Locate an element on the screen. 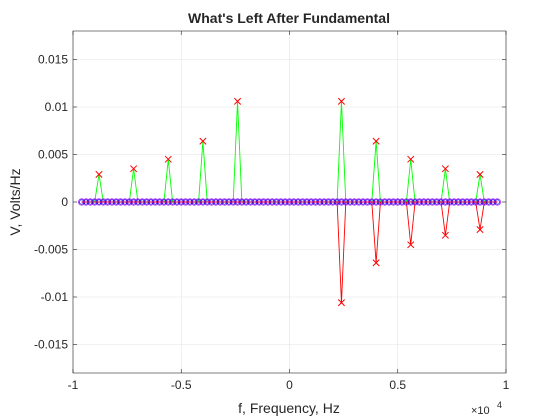 The width and height of the screenshot is (560, 420). x-axis-label: f, Frequency, Hz is located at coordinates (289, 408).